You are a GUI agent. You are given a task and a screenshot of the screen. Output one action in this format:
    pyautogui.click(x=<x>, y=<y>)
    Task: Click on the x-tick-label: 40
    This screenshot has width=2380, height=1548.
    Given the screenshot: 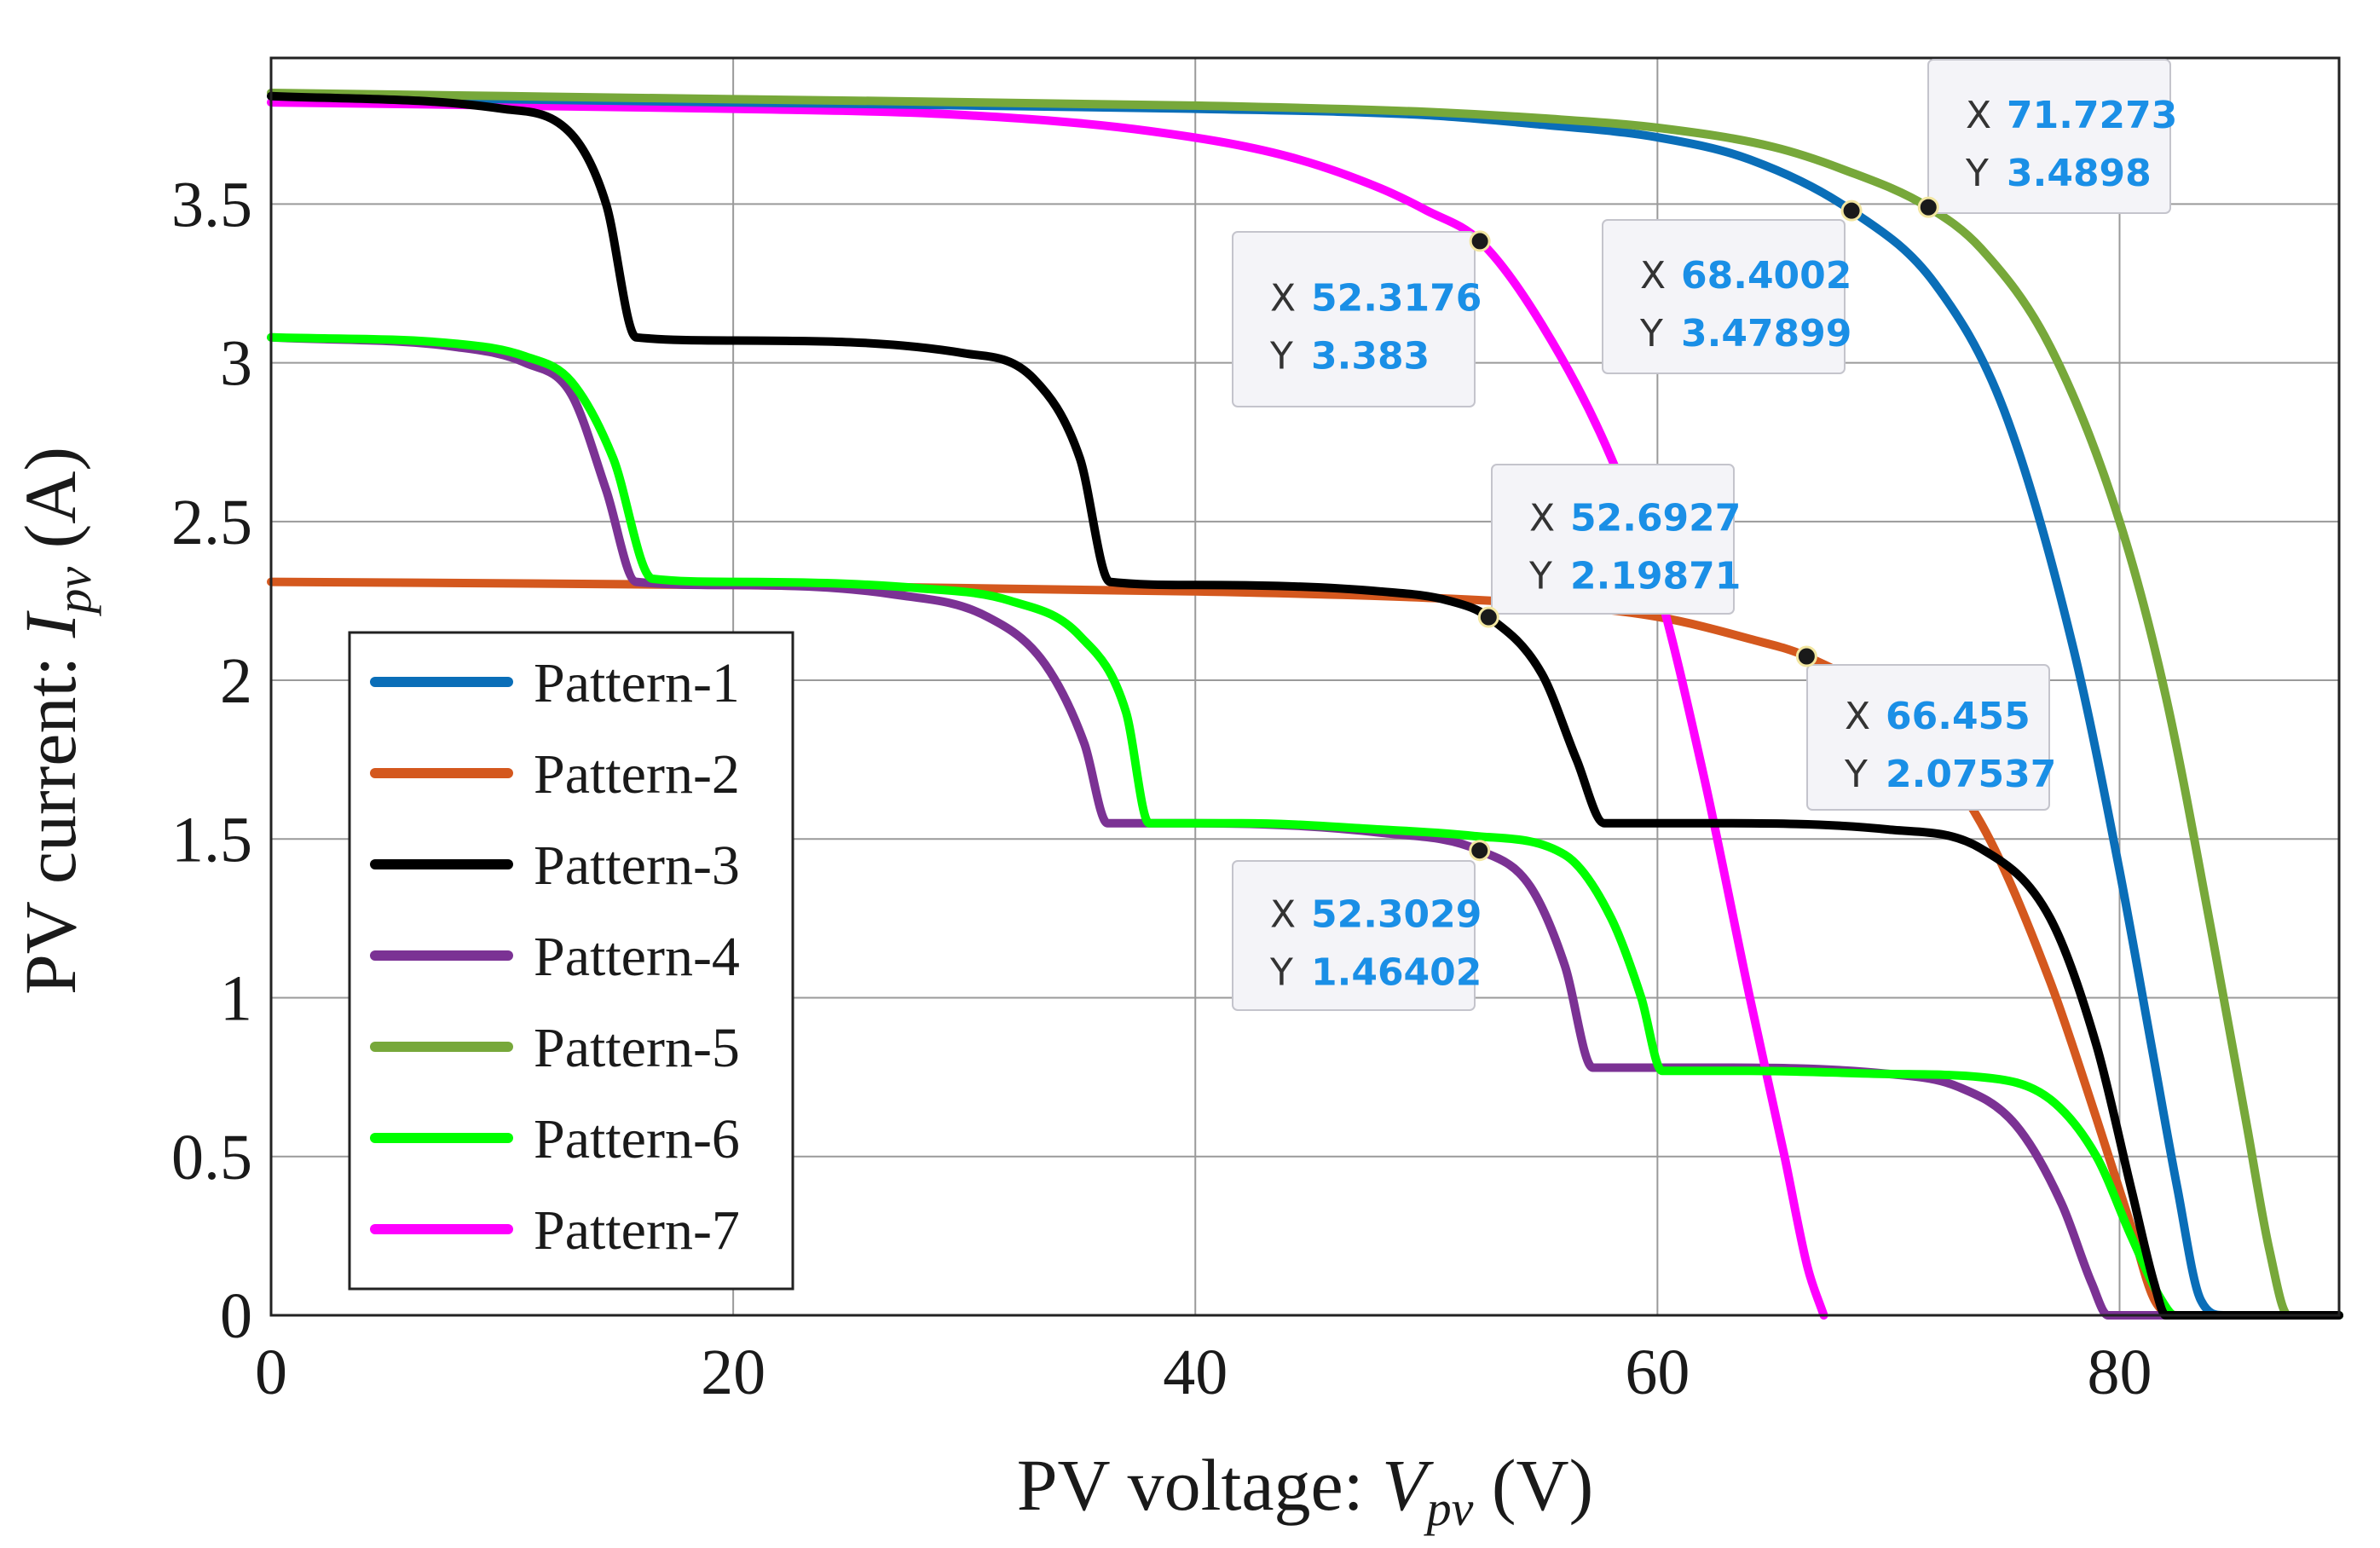 What is the action you would take?
    pyautogui.click(x=1195, y=1372)
    